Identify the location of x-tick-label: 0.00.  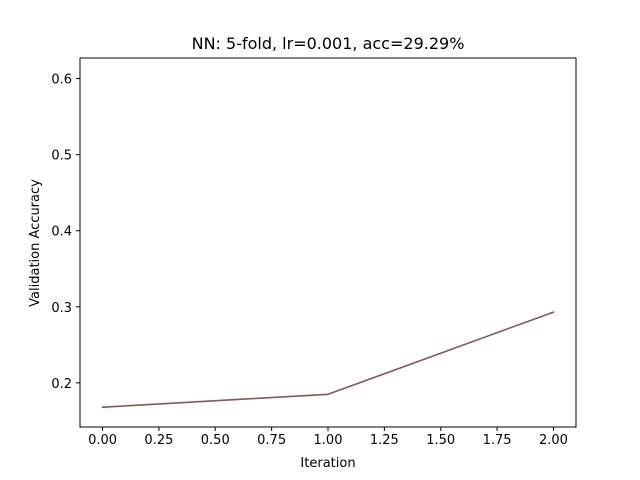
(102, 440).